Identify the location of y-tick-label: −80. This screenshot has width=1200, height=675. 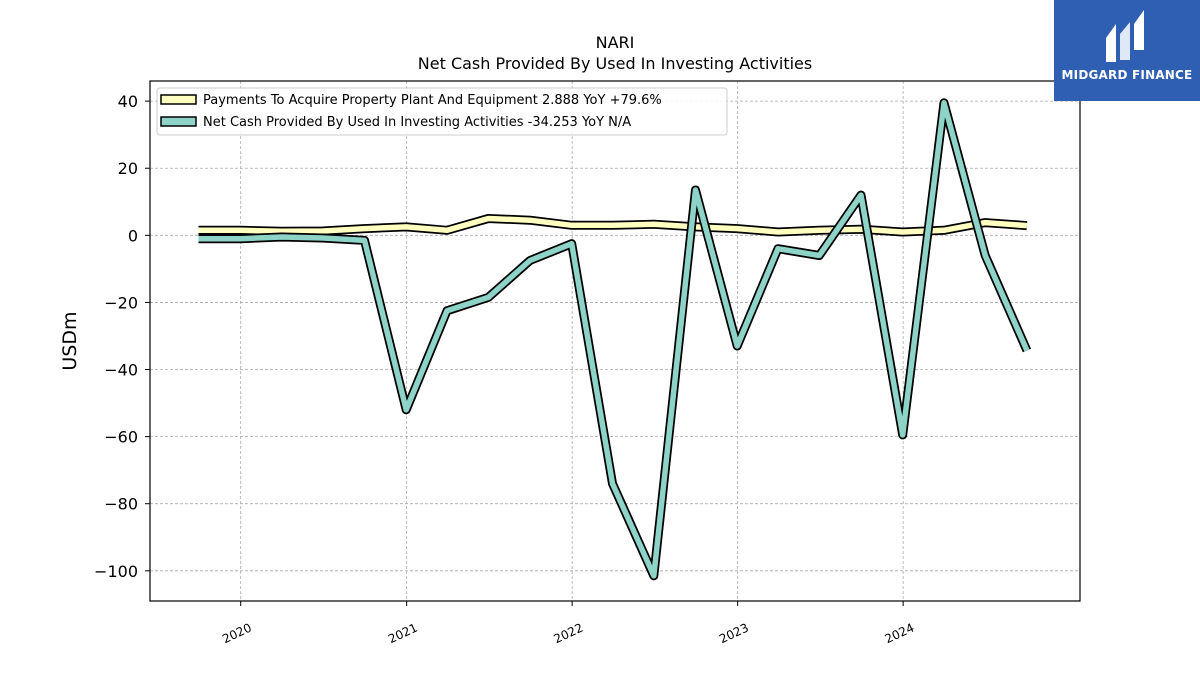
(121, 504).